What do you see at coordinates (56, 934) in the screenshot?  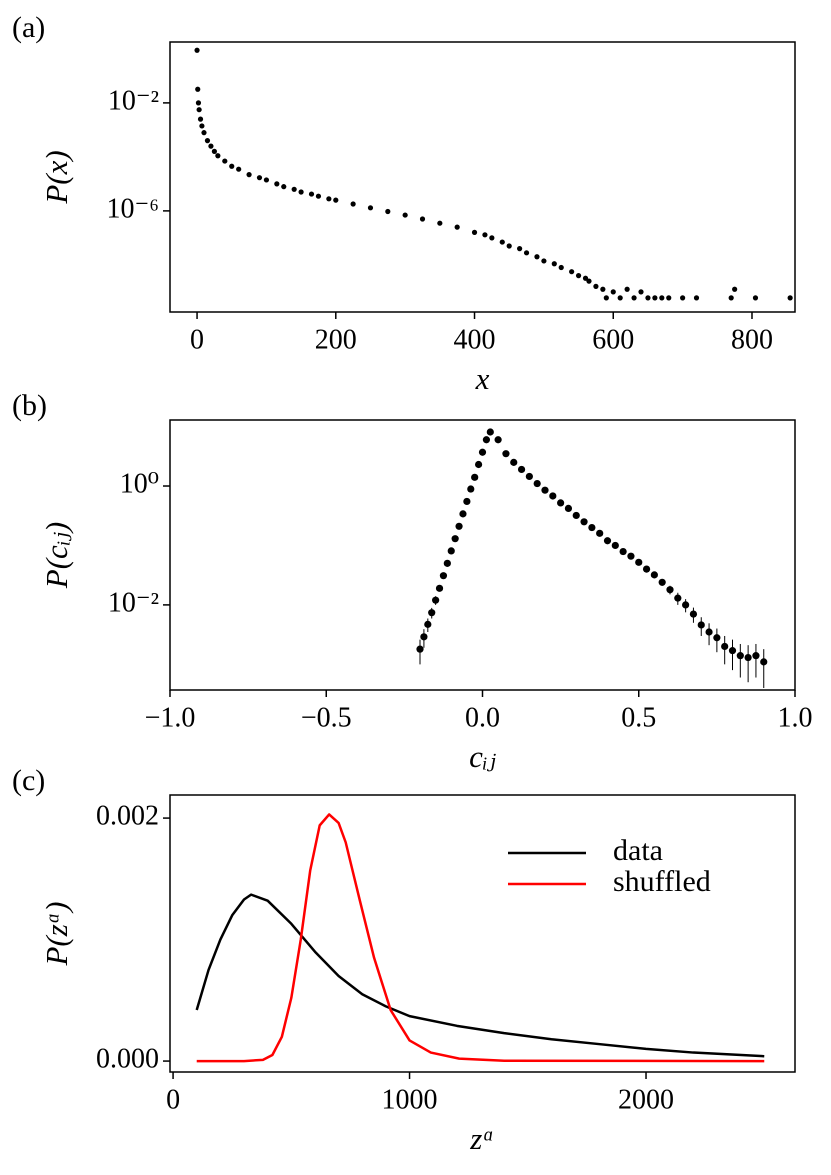 I see `y-axis-label: P(zᵅ)` at bounding box center [56, 934].